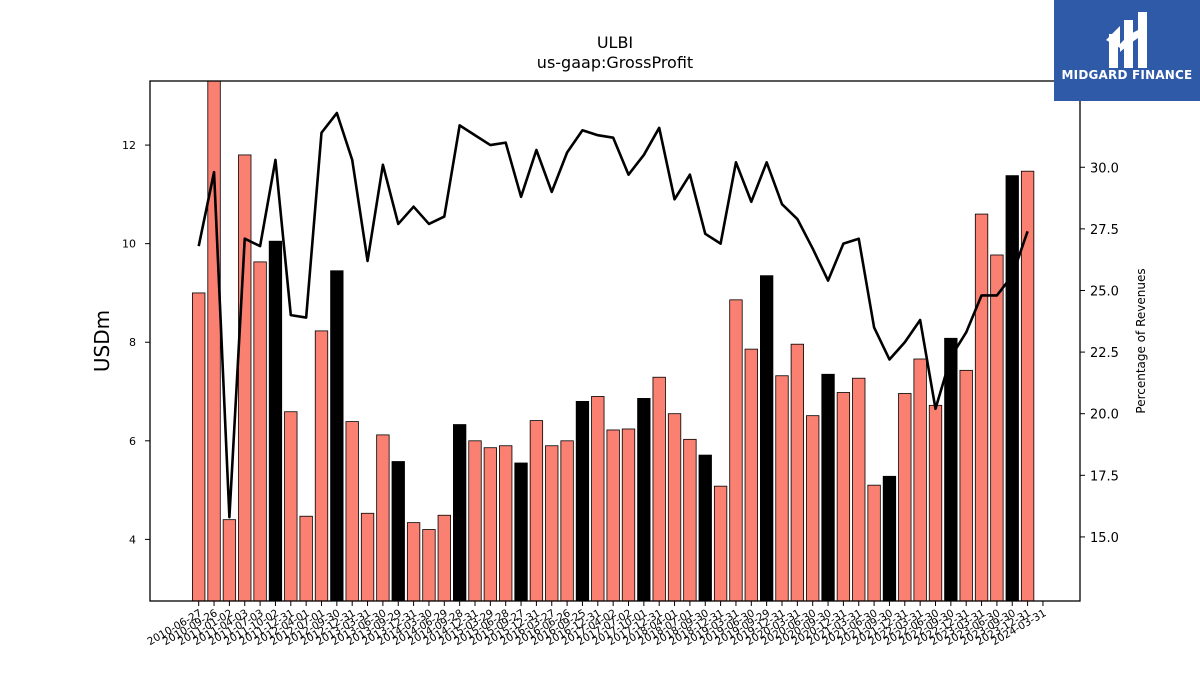 This screenshot has height=675, width=1200. Describe the element at coordinates (1126, 40) in the screenshot. I see `logo-mark-icon` at that location.